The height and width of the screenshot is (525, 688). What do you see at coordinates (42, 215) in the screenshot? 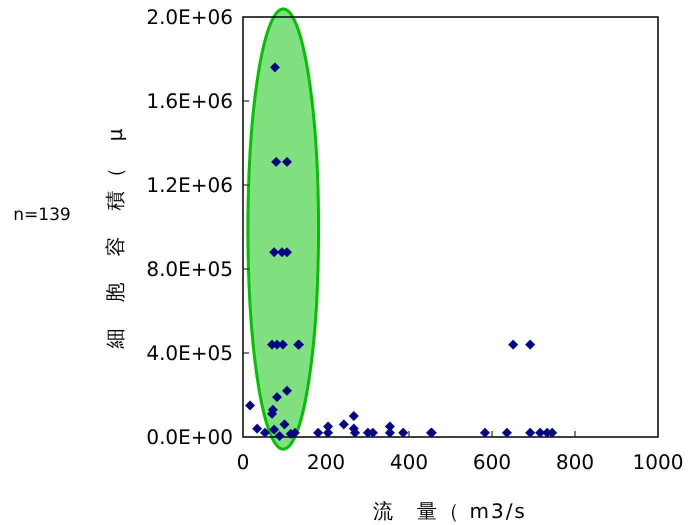
I see `text: n=139` at bounding box center [42, 215].